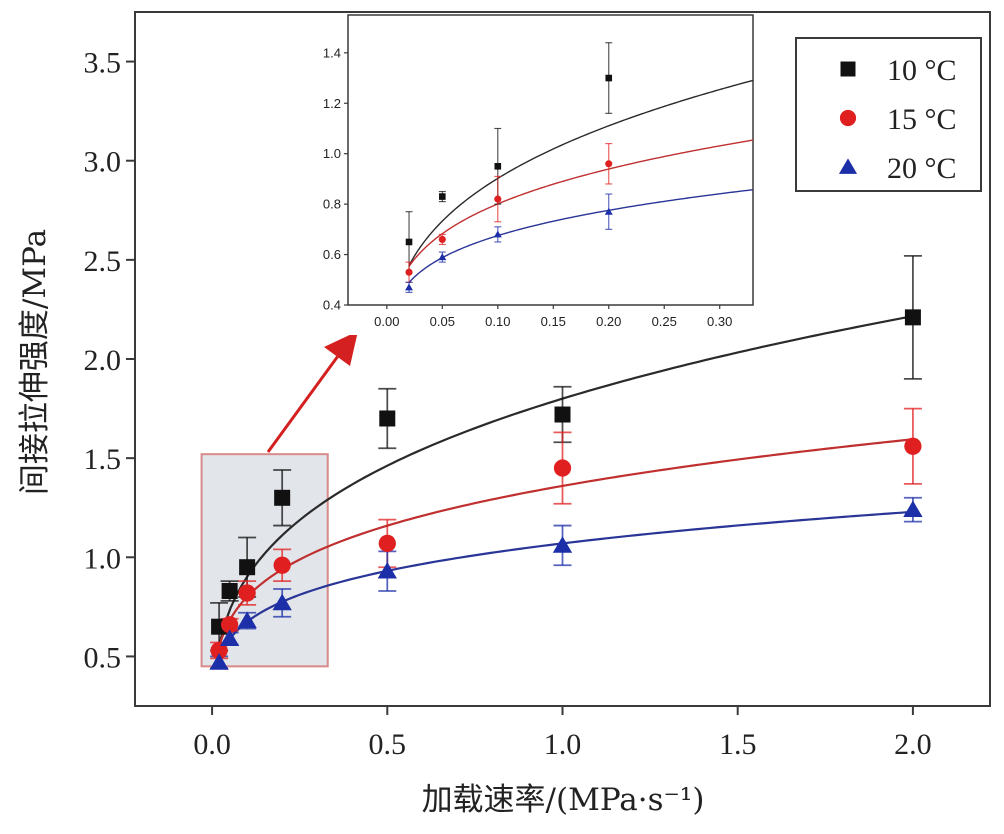 The image size is (1004, 834). I want to click on inset-y-tick-label: 1.4, so click(332, 52).